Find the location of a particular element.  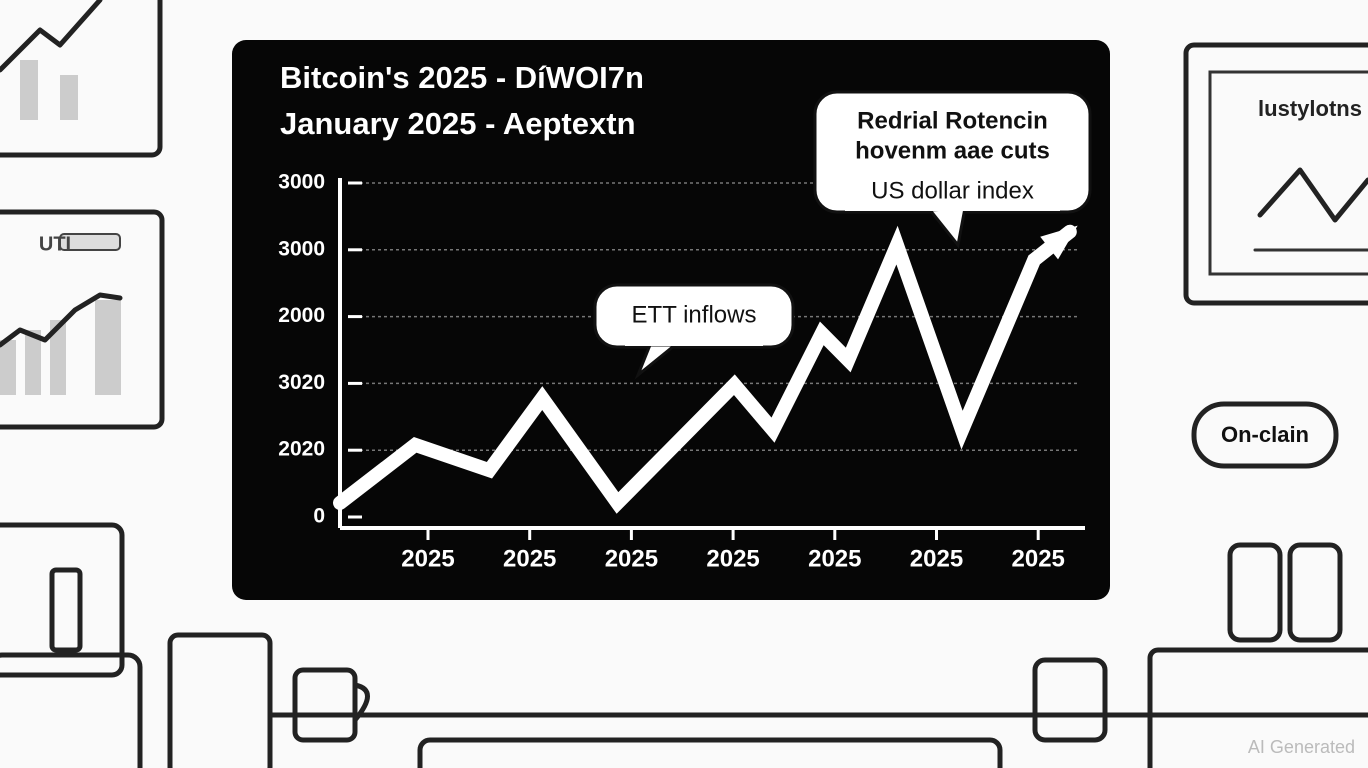

callout-box is located at coordinates (694, 316).